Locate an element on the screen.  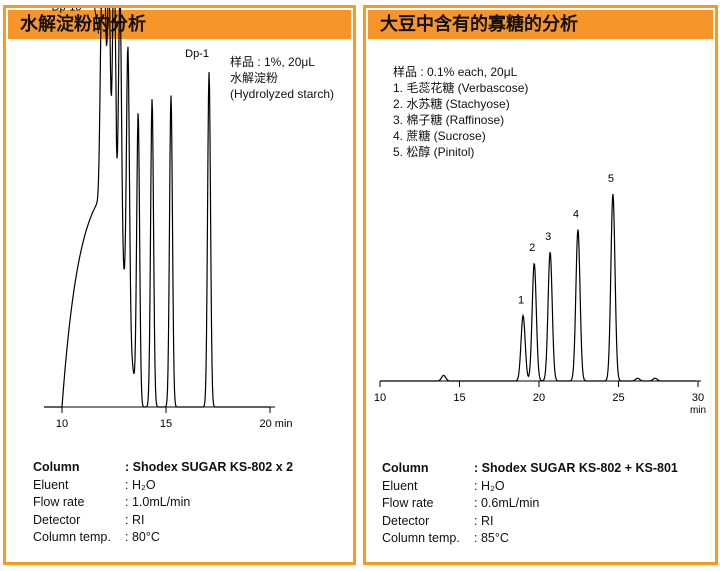
condition-value: : 80°C is located at coordinates (142, 537).